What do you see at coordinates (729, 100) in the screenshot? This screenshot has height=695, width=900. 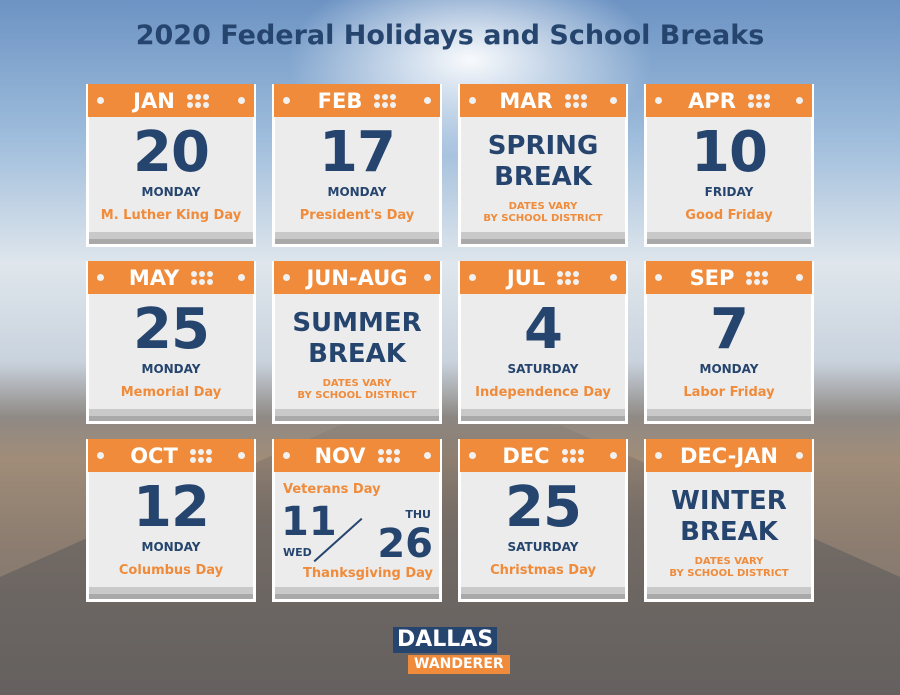 I see `month-header: APR` at bounding box center [729, 100].